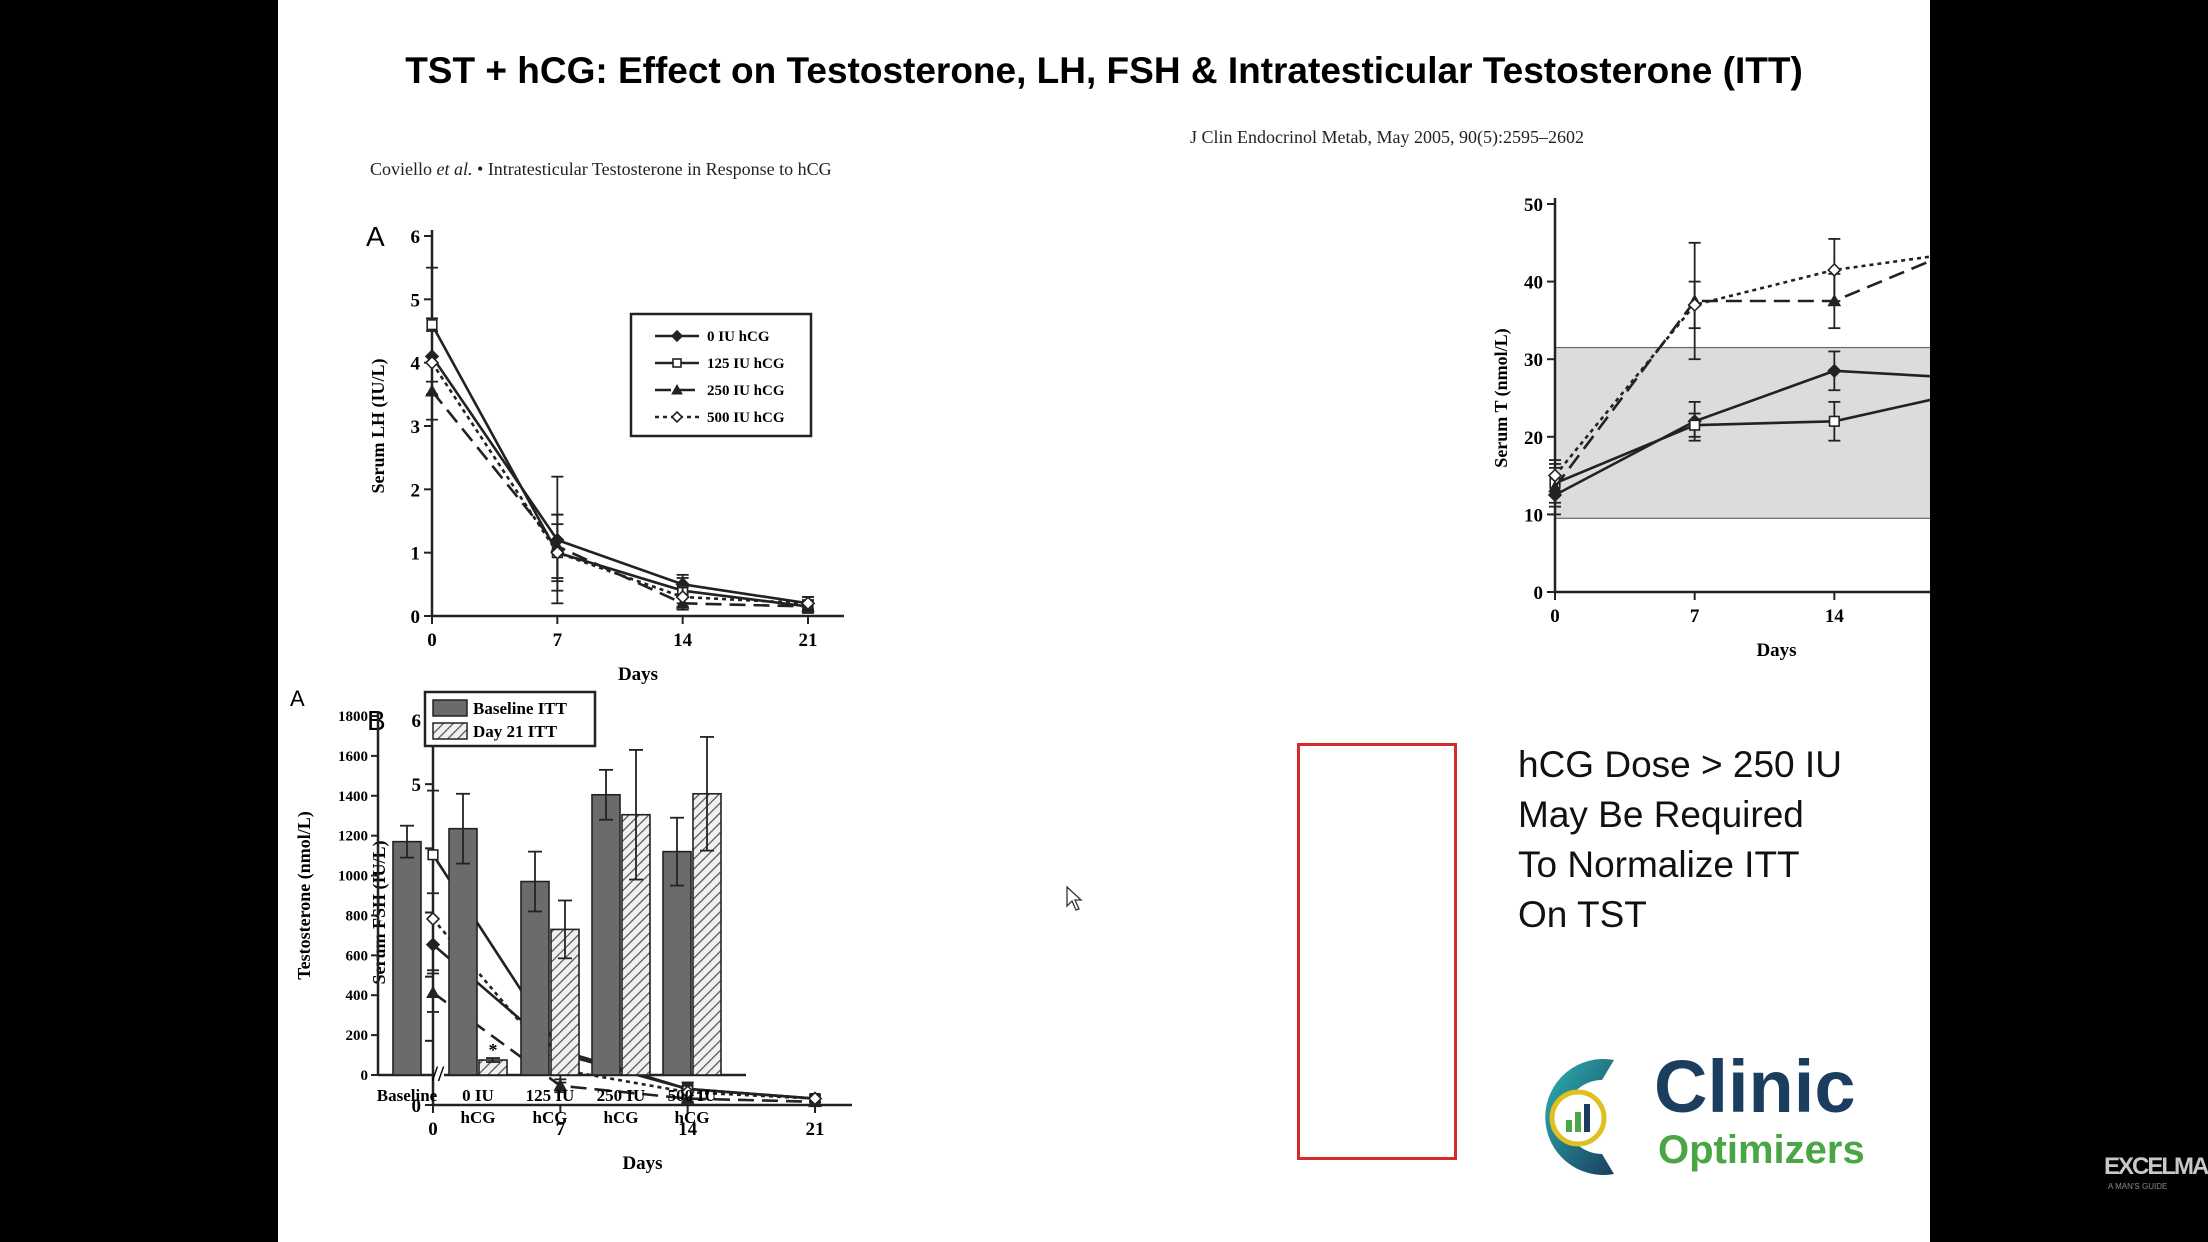 Image resolution: width=2208 pixels, height=1242 pixels. I want to click on serum-t-y-tick-label: 0, so click(1539, 593).